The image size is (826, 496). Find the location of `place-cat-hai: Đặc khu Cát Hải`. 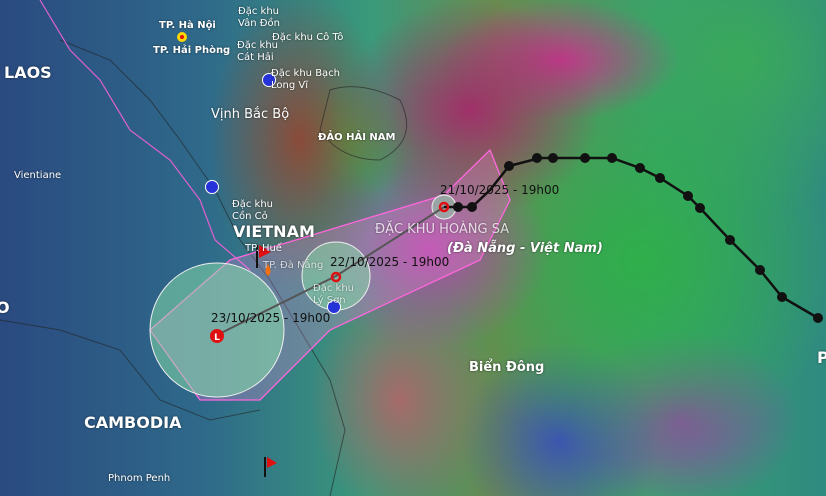

place-cat-hai: Đặc khu Cát Hải is located at coordinates (258, 51).